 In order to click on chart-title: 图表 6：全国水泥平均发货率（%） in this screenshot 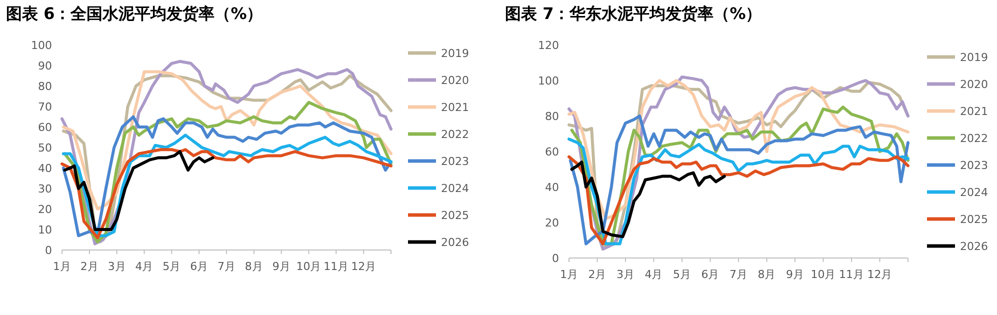, I will do `click(134, 14)`.